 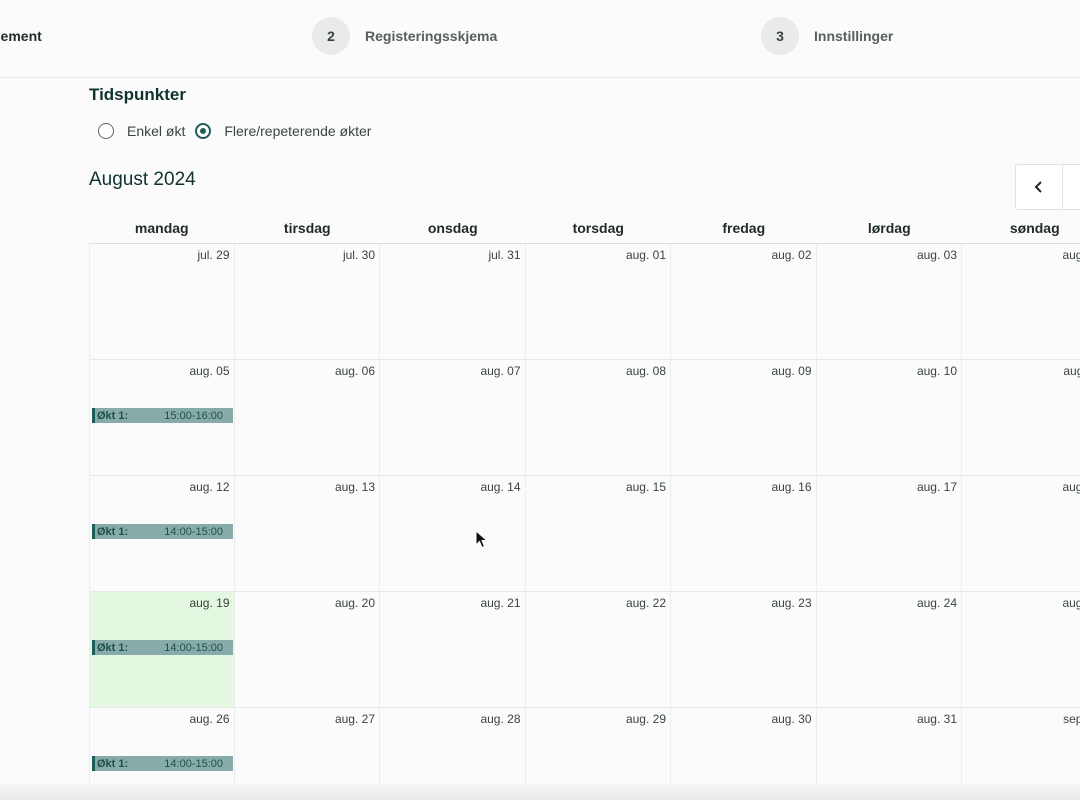 What do you see at coordinates (137, 94) in the screenshot?
I see `section-title: Tidspunkter` at bounding box center [137, 94].